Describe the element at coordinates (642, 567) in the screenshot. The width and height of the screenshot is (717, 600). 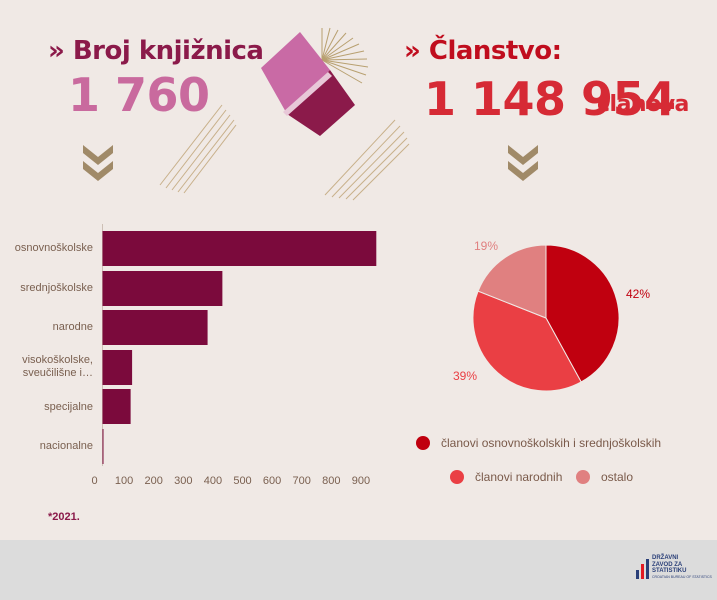
I see `logo-bars-icon` at that location.